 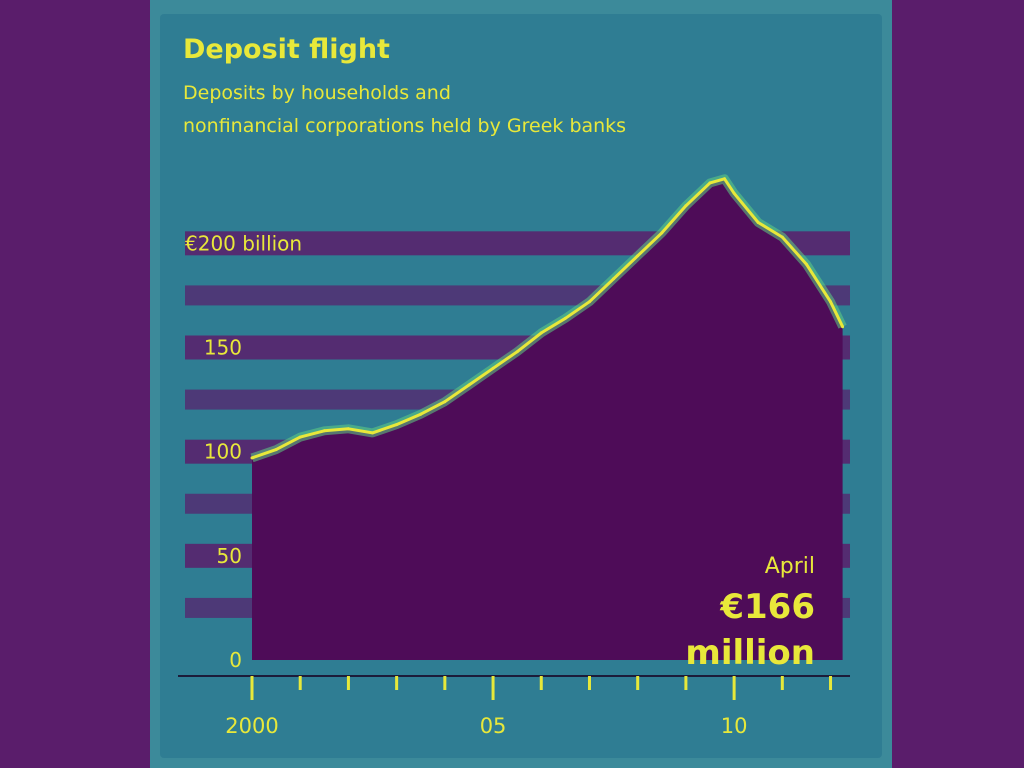 I want to click on y-axis-labels: €200 billion 150 100 50 0, so click(x=243, y=451).